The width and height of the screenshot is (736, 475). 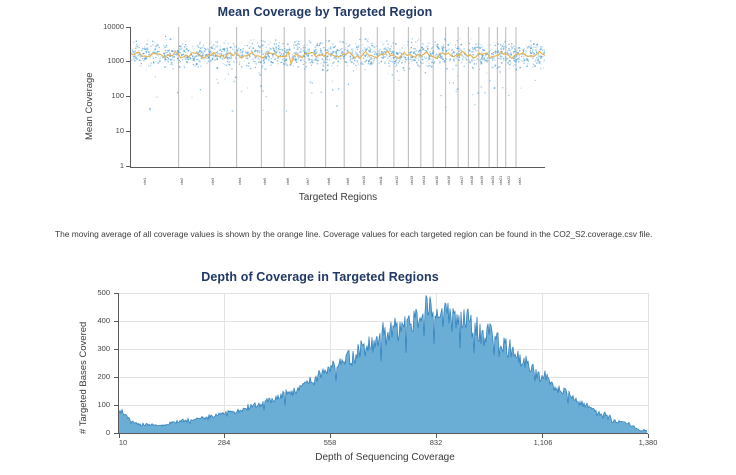 I want to click on xaxis-label-depth-of-coverage: Depth of Sequencing Coverage, so click(x=385, y=457).